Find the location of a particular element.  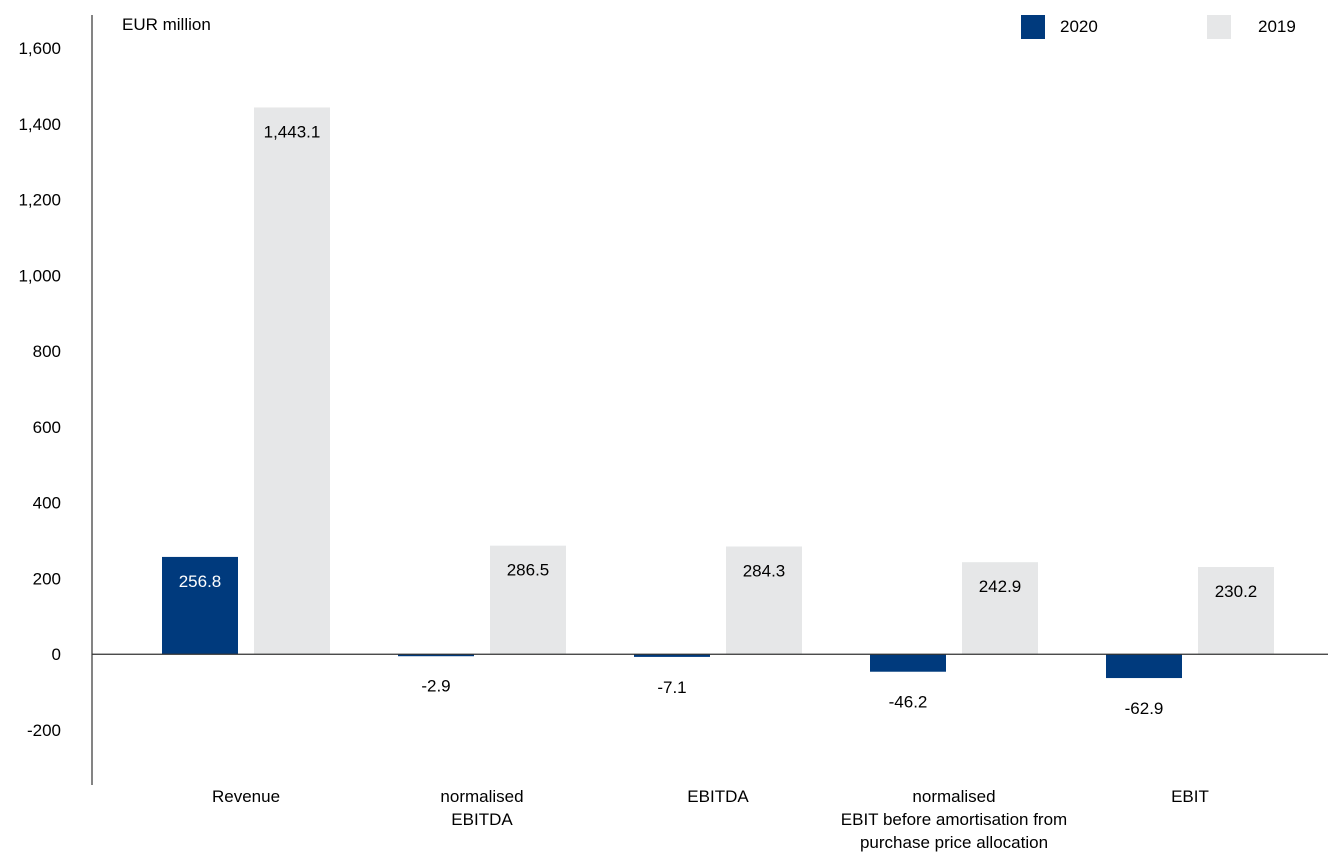

legend-swatch-2020 is located at coordinates (1033, 27).